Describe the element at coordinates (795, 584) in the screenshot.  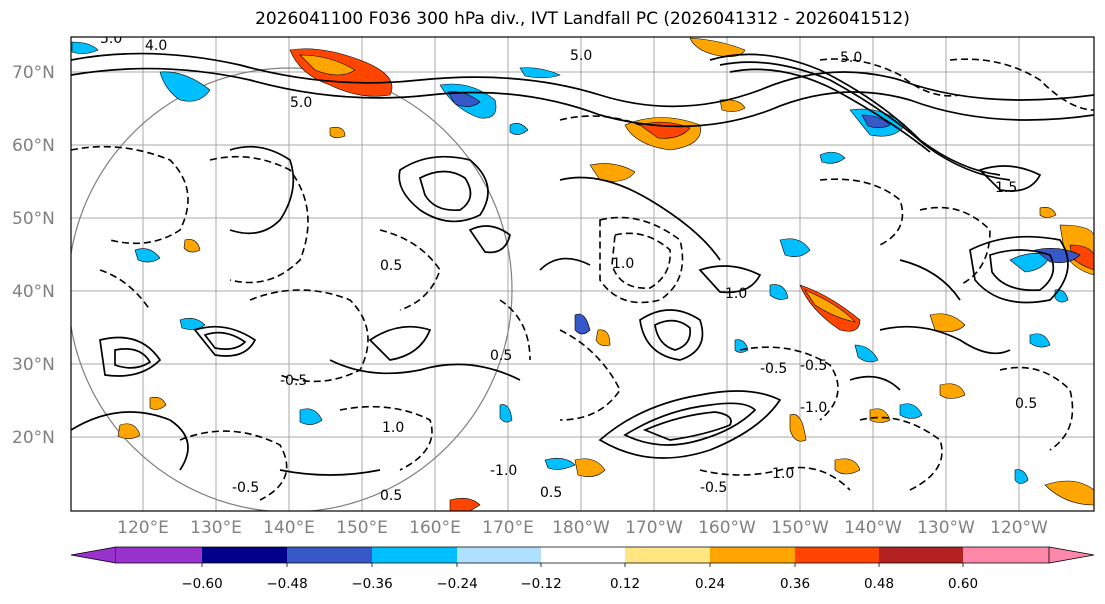
I see `svg-text: 0.36` at that location.